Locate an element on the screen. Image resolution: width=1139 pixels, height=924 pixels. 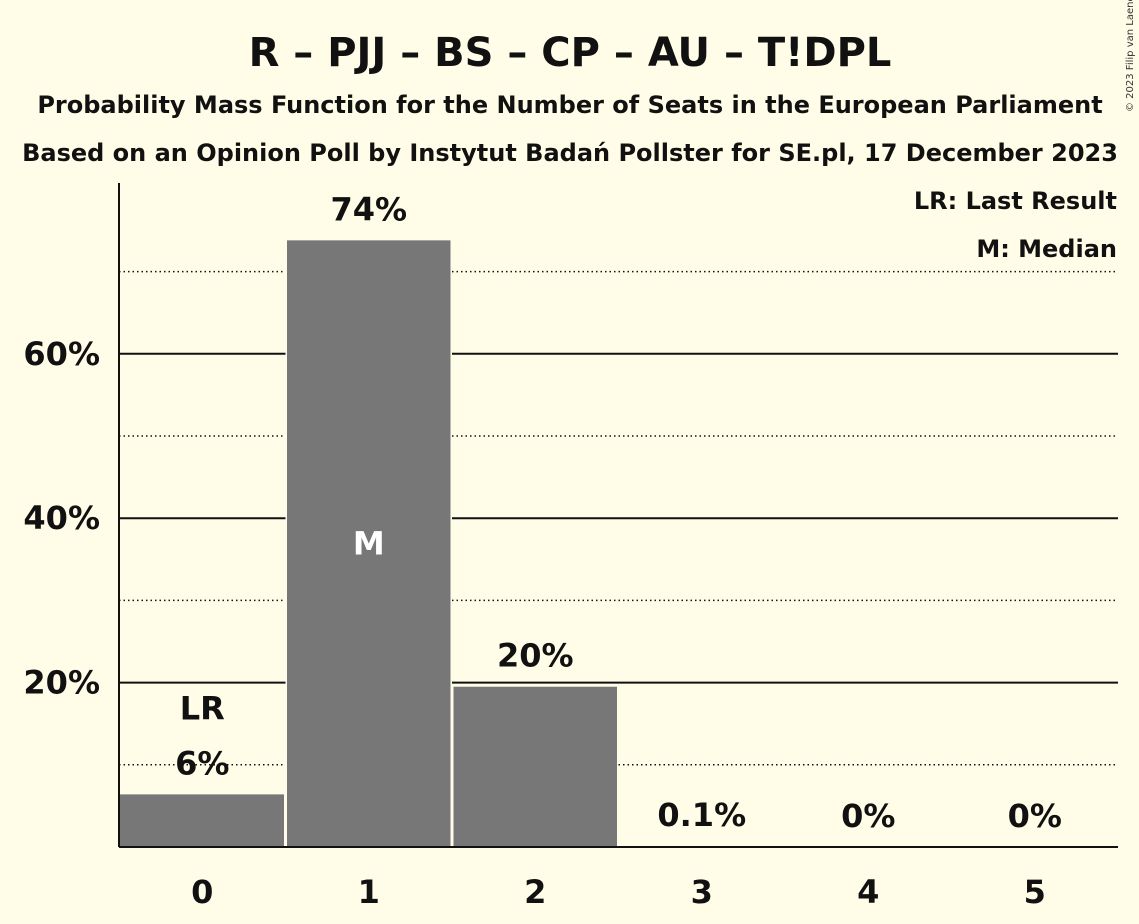
y-tick-label: 40% is located at coordinates (61, 518).